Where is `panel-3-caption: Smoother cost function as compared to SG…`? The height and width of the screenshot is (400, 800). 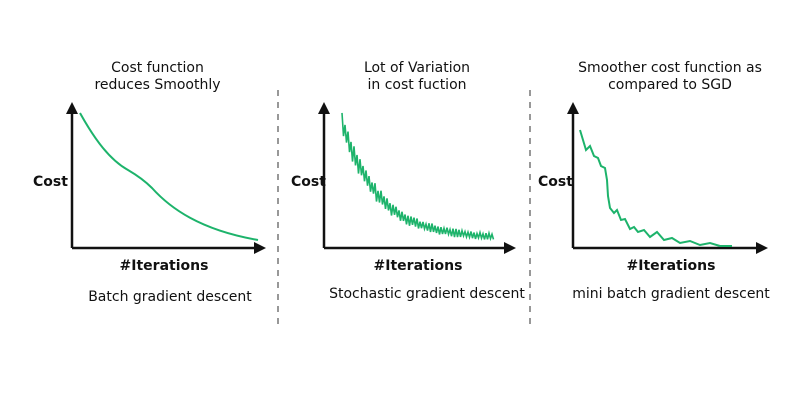
panel-3-caption: Smoother cost function as compared to SG… is located at coordinates (670, 77).